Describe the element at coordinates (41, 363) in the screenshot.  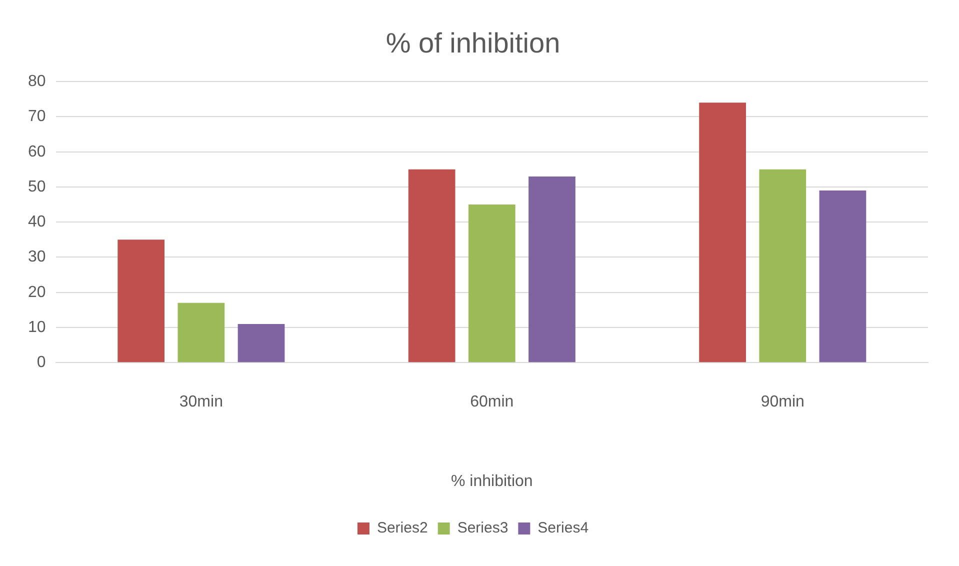
I see `y-tick-label: 0` at that location.